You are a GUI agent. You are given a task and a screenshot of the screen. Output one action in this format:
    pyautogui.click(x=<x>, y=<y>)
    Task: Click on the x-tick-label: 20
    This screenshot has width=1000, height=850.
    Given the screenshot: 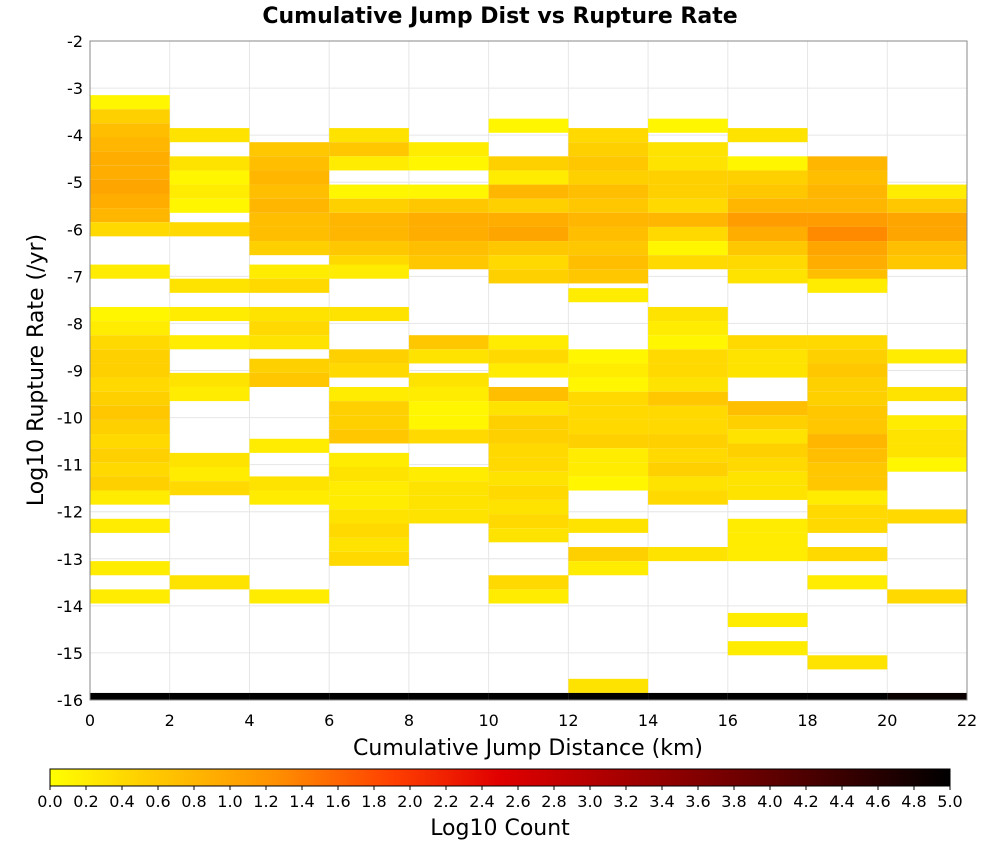 What is the action you would take?
    pyautogui.click(x=887, y=720)
    